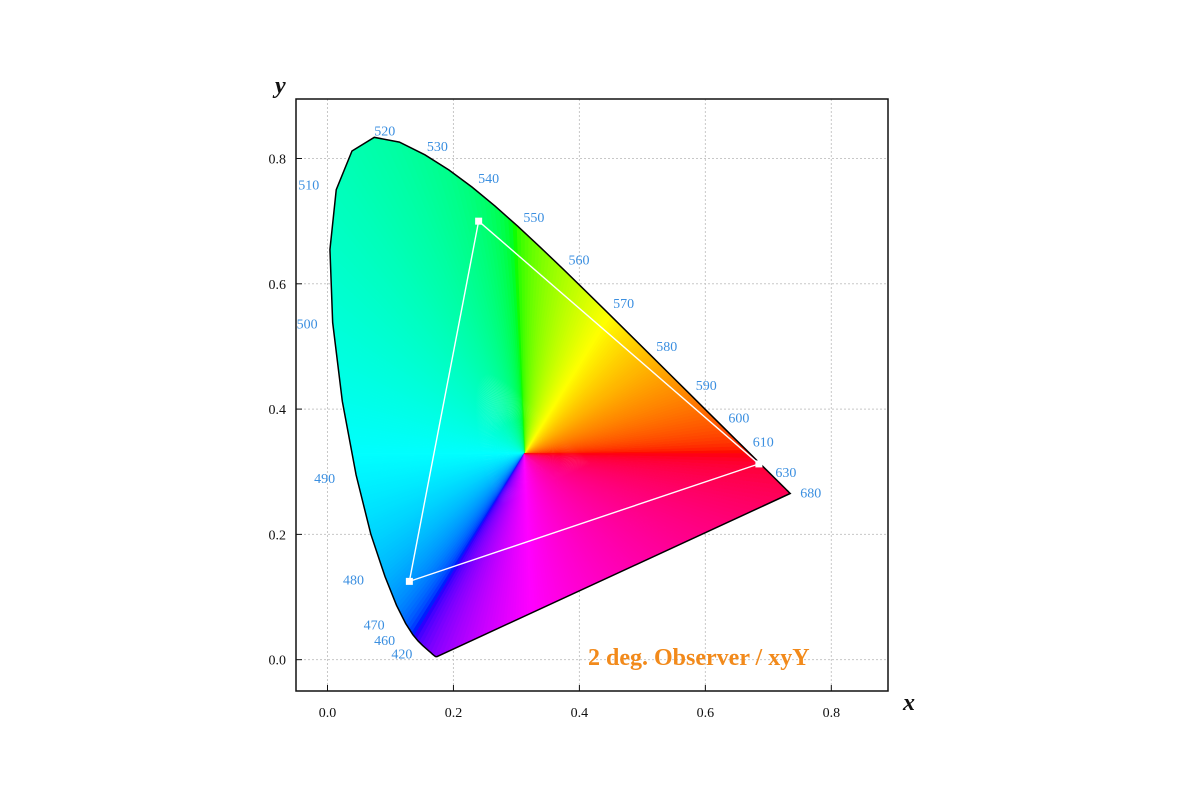 The width and height of the screenshot is (1200, 805). I want to click on wavelength-label: 520, so click(384, 131).